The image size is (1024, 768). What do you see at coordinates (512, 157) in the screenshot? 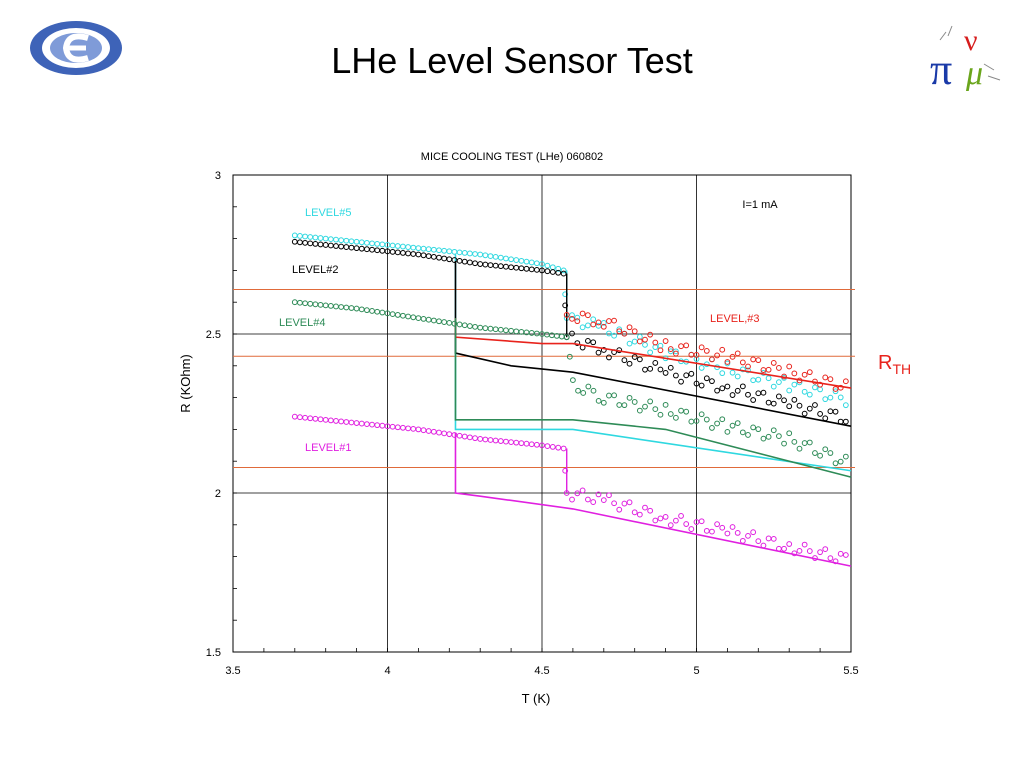
I see `chart-title: MICE COOLING TEST (LHe) 060802` at bounding box center [512, 157].